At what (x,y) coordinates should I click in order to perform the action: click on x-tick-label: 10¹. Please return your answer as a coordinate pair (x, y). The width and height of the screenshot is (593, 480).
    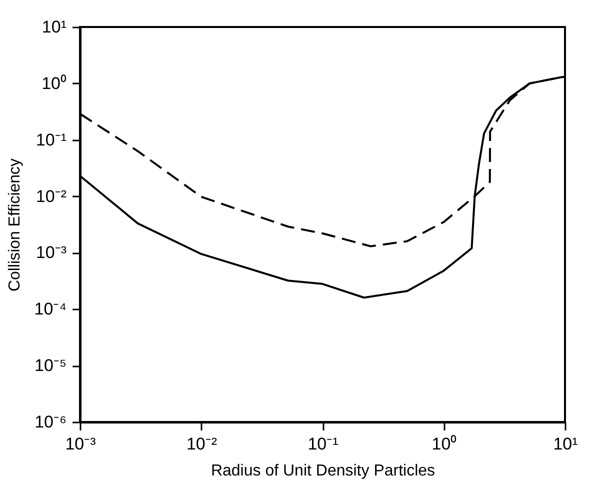
    Looking at the image, I should click on (565, 444).